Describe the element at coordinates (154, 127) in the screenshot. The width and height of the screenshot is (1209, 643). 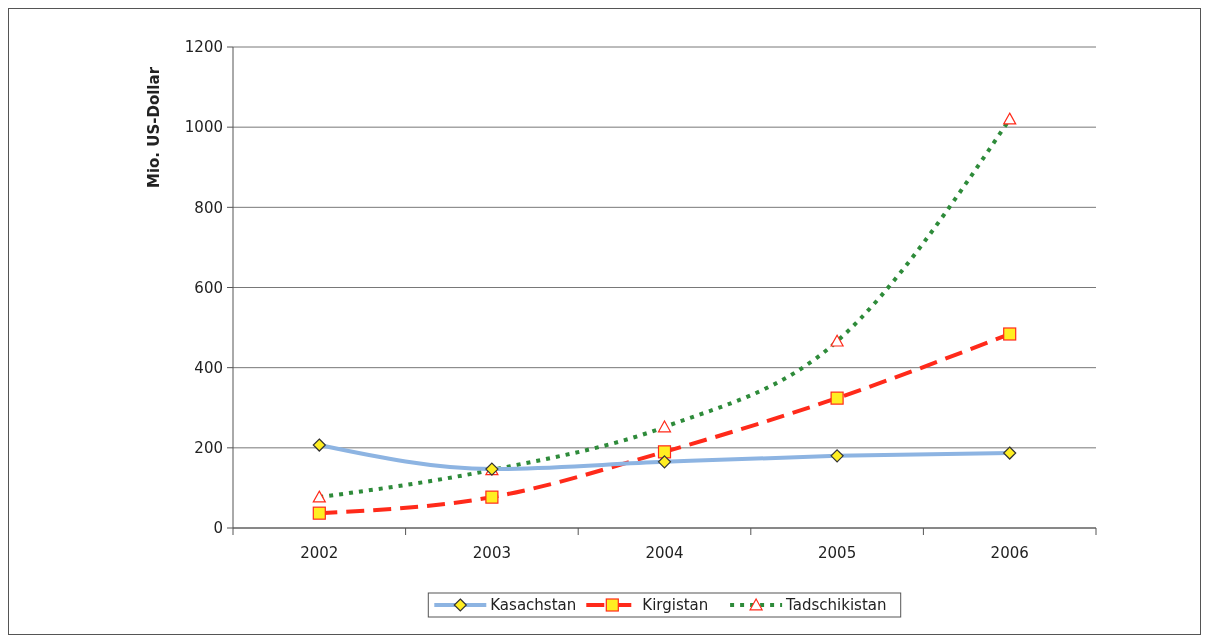
I see `y-axis-title: Mio. US-Dollar` at that location.